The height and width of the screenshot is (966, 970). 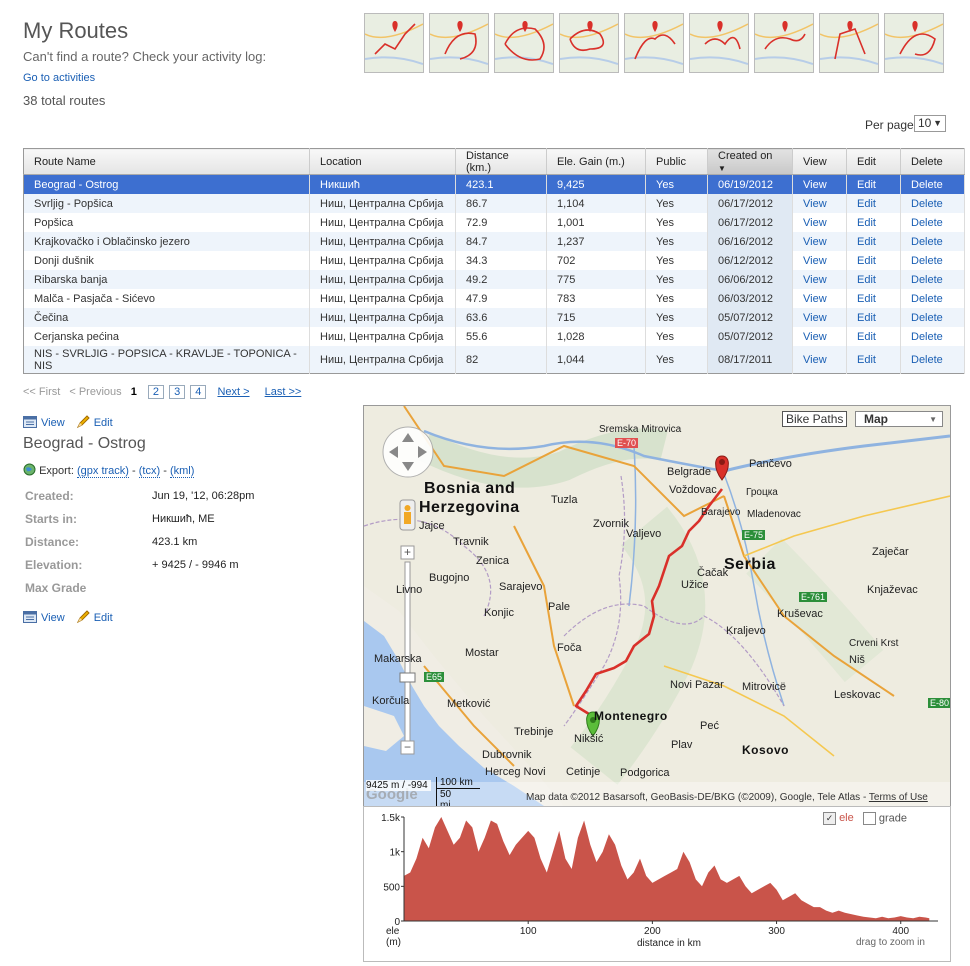 I want to click on pager-page-3: 3, so click(x=177, y=392).